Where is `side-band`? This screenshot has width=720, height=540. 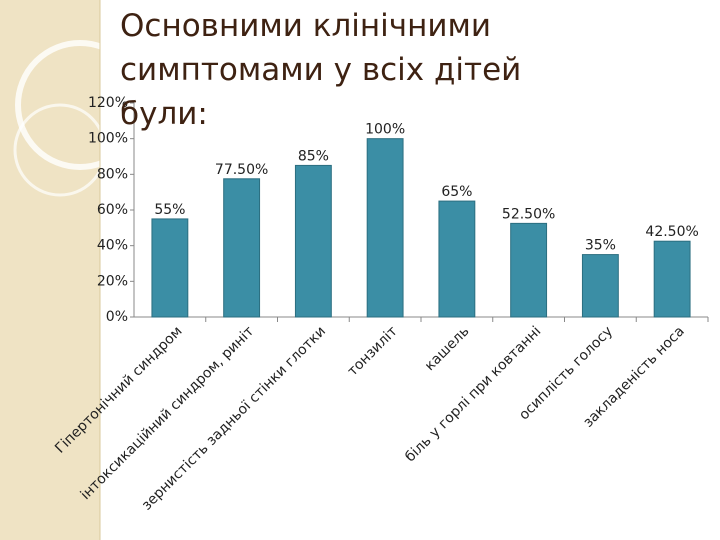 side-band is located at coordinates (50, 270).